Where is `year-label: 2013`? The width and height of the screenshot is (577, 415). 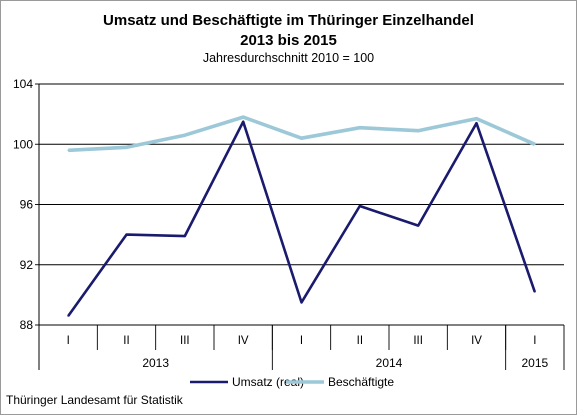 year-label: 2013 is located at coordinates (155, 363).